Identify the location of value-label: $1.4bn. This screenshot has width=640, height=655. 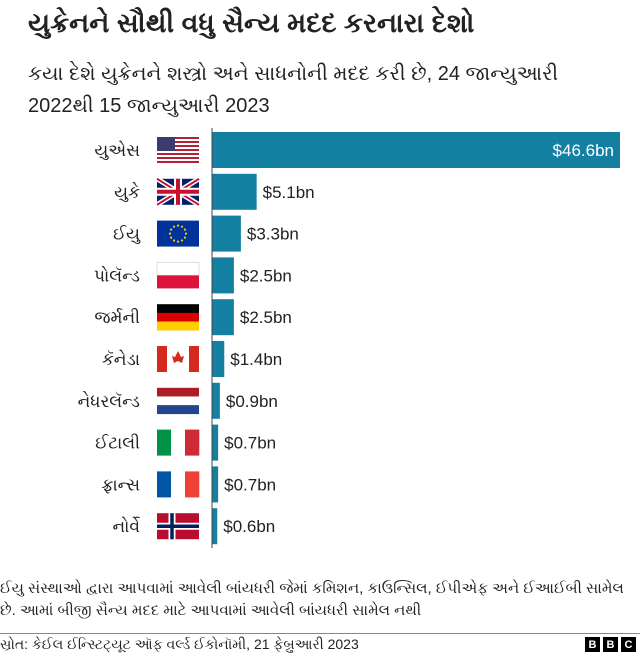
(256, 359).